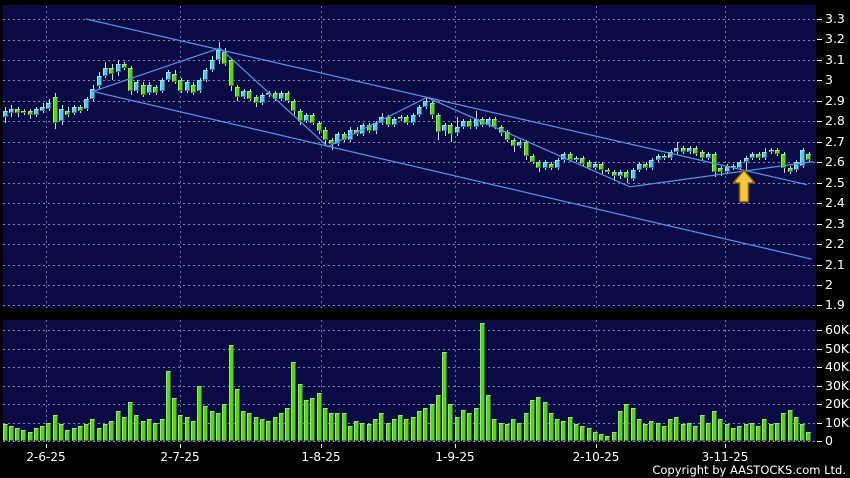  I want to click on price-axis-label: 2.5, so click(835, 182).